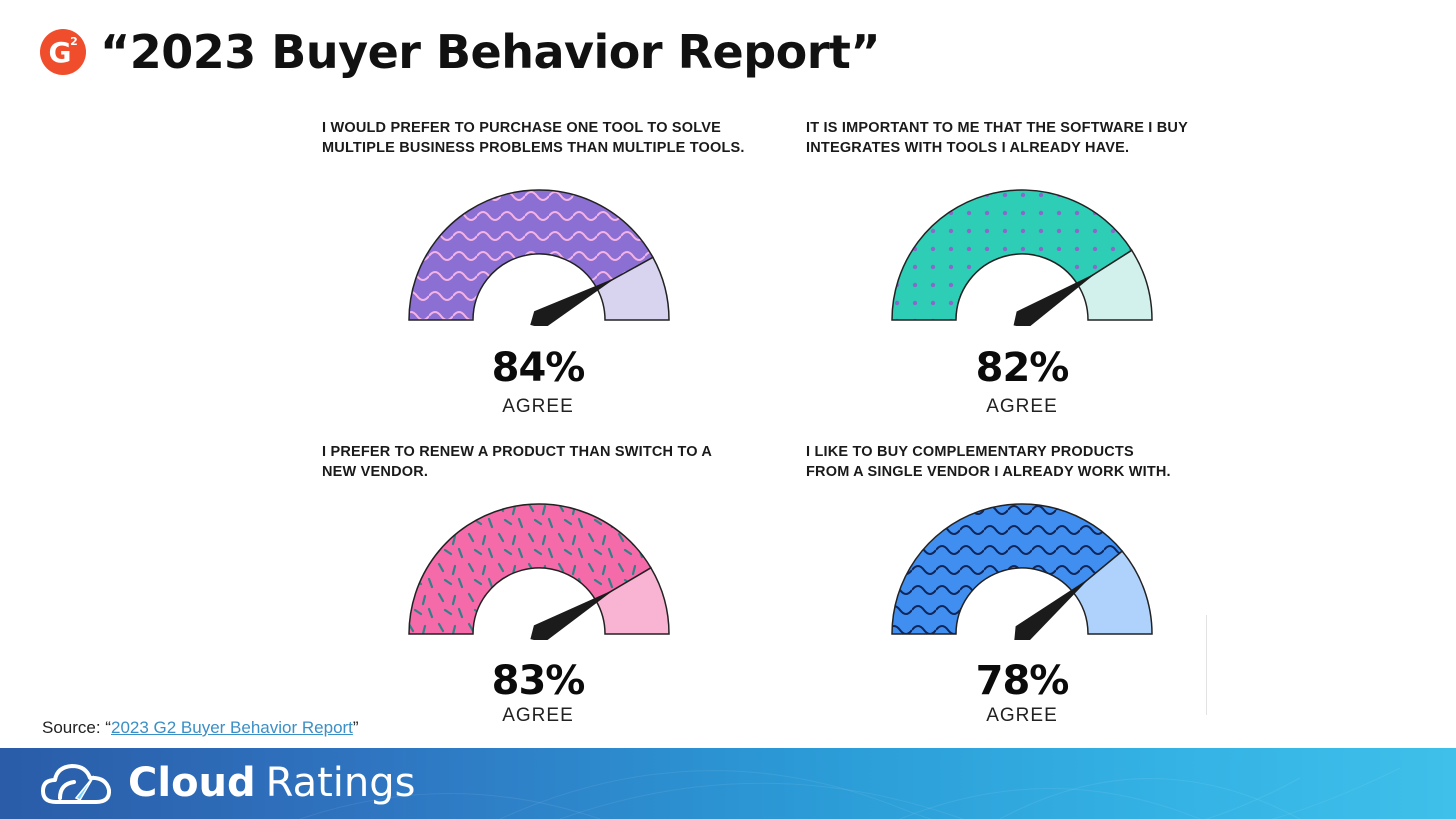 The image size is (1456, 819). What do you see at coordinates (76, 784) in the screenshot?
I see `cloud-gauge-icon` at bounding box center [76, 784].